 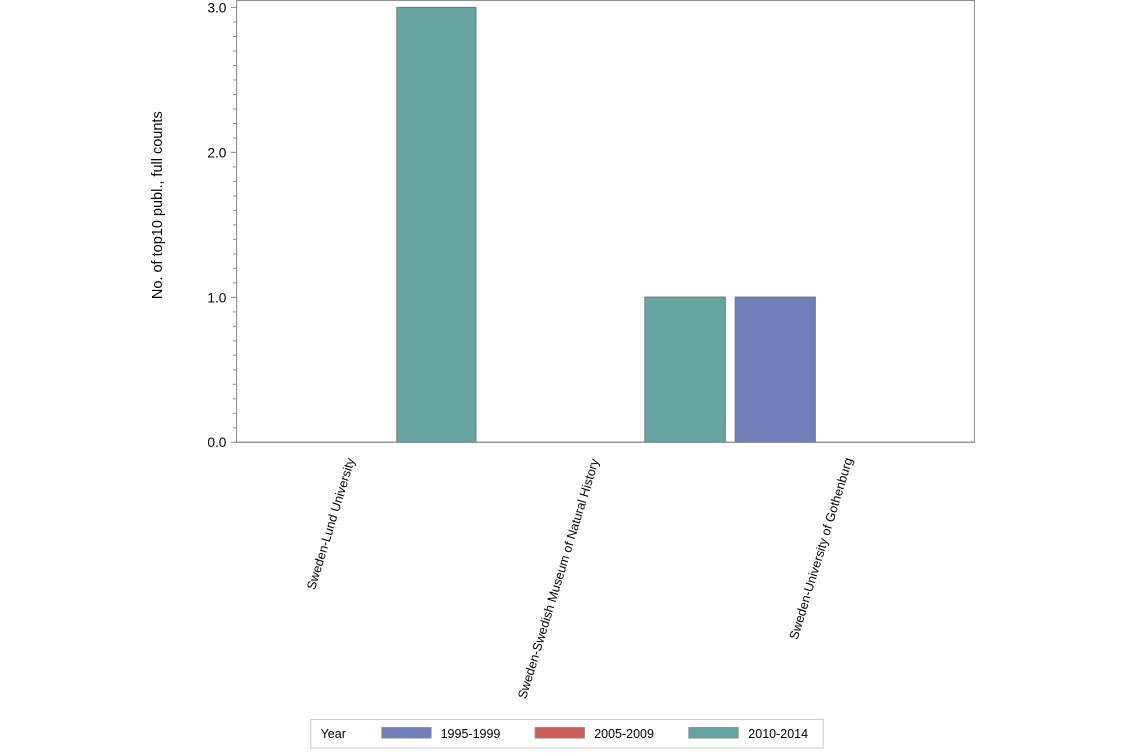 What do you see at coordinates (821, 548) in the screenshot?
I see `svg-text:Sweden-University of Gothenbur: Sweden-University of Gothenburg` at bounding box center [821, 548].